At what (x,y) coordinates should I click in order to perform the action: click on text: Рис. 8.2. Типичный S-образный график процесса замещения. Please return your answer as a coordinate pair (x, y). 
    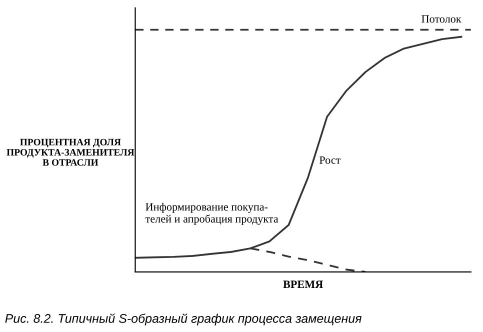
    Looking at the image, I should click on (183, 320).